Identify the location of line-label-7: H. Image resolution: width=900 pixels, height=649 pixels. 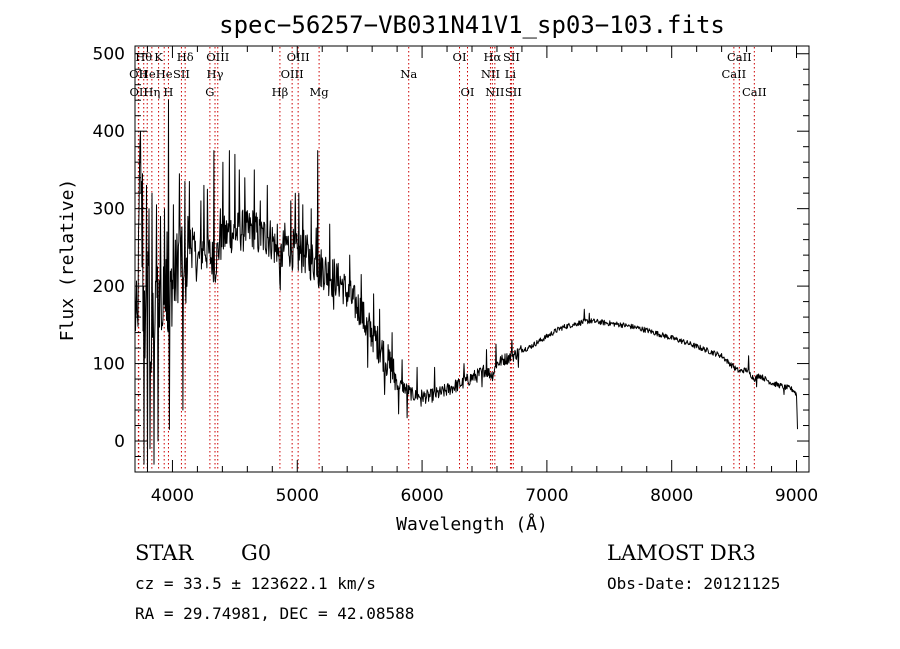
(168, 92).